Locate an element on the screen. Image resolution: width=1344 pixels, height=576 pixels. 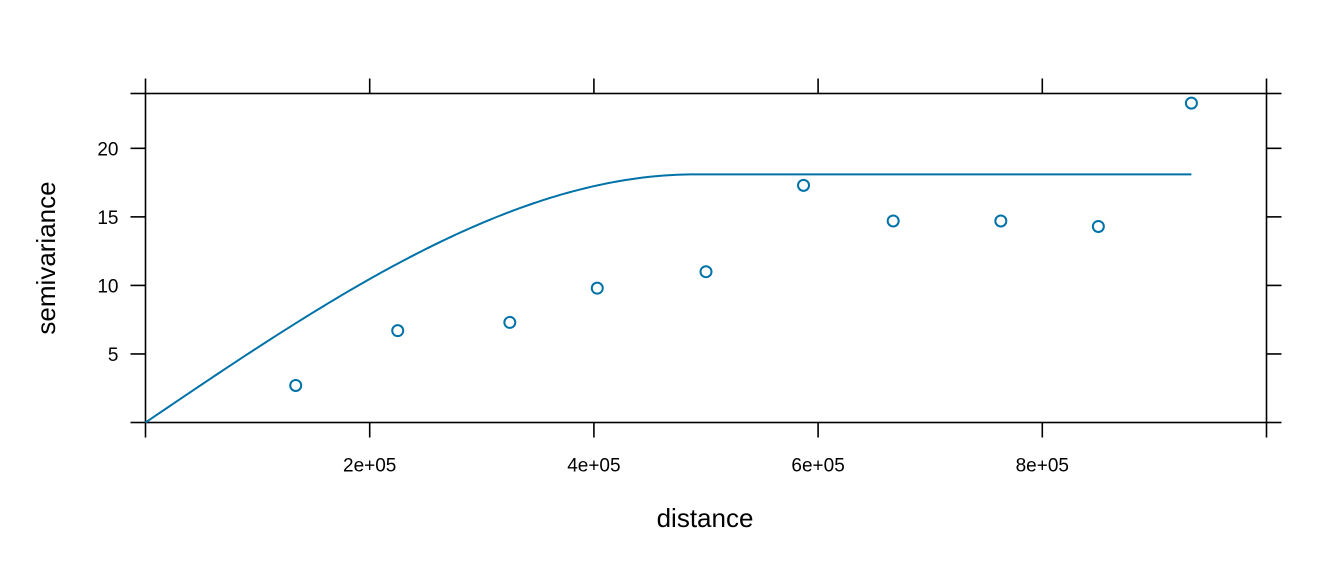
x-tick-label: 4e+05 is located at coordinates (593, 466).